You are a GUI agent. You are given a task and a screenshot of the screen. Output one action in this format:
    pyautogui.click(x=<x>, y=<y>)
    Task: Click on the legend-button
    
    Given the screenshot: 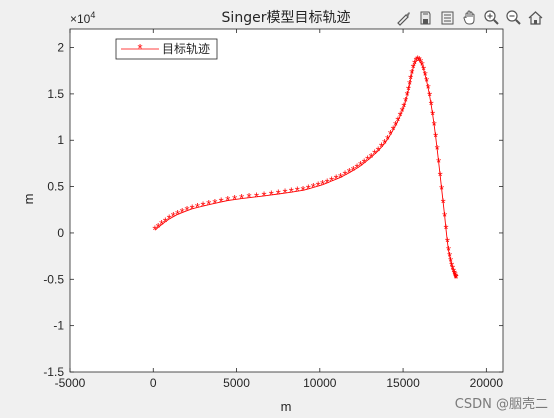 What is the action you would take?
    pyautogui.click(x=447, y=17)
    